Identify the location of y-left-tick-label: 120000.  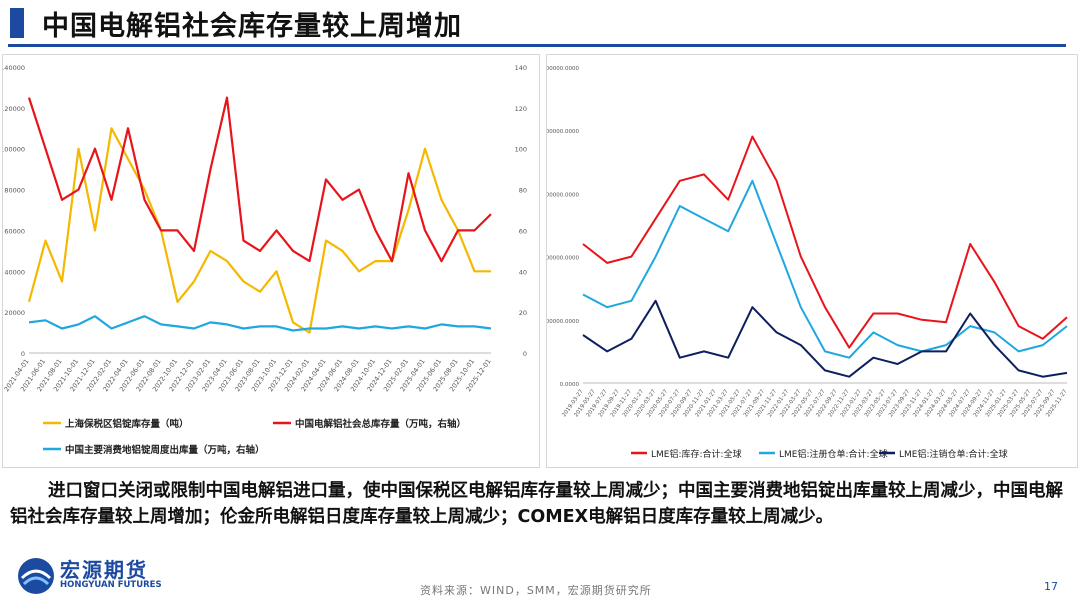
(14, 109).